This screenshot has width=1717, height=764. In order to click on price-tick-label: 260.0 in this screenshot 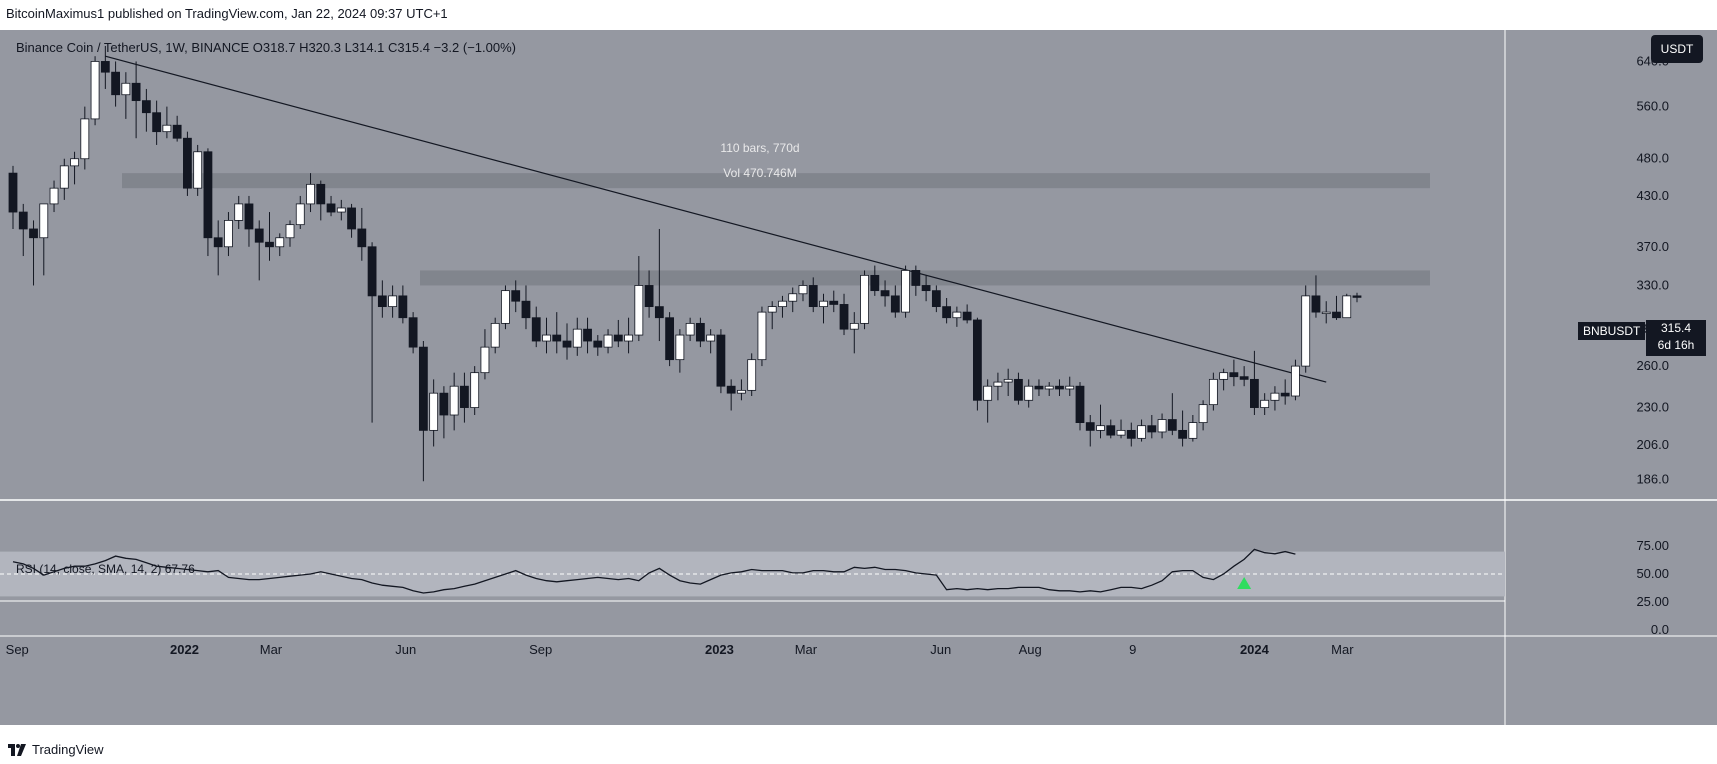, I will do `click(1652, 365)`.